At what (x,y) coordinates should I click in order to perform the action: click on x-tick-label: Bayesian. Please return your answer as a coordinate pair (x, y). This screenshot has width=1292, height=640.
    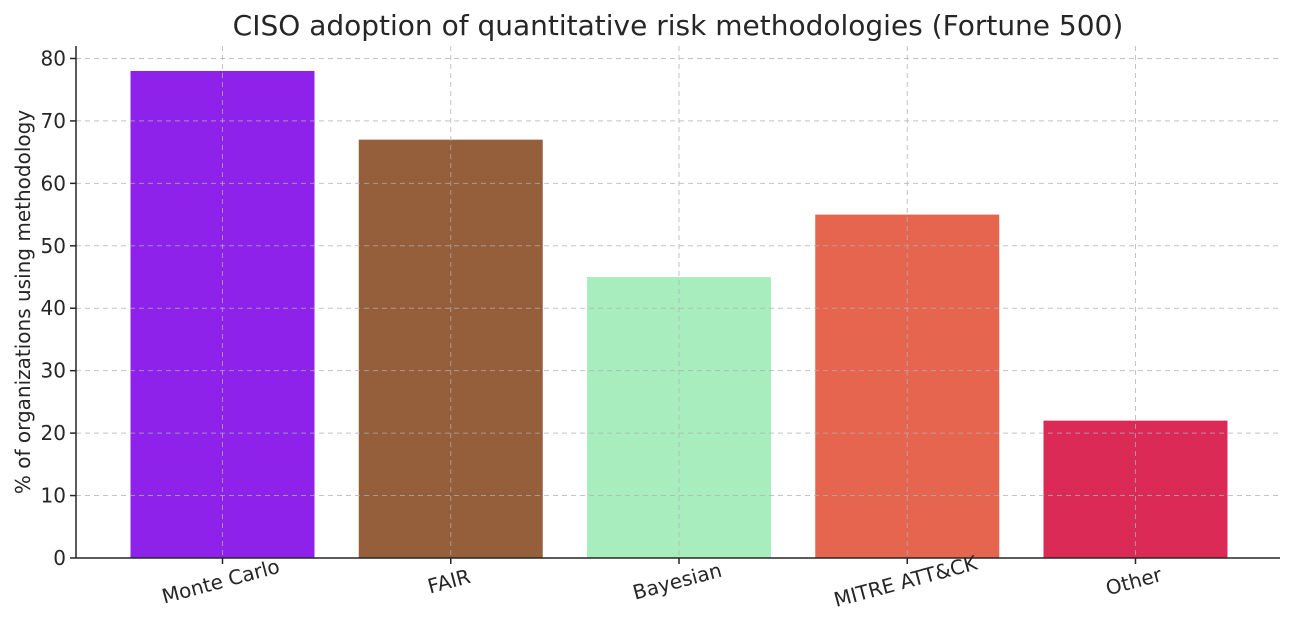
    Looking at the image, I should click on (677, 581).